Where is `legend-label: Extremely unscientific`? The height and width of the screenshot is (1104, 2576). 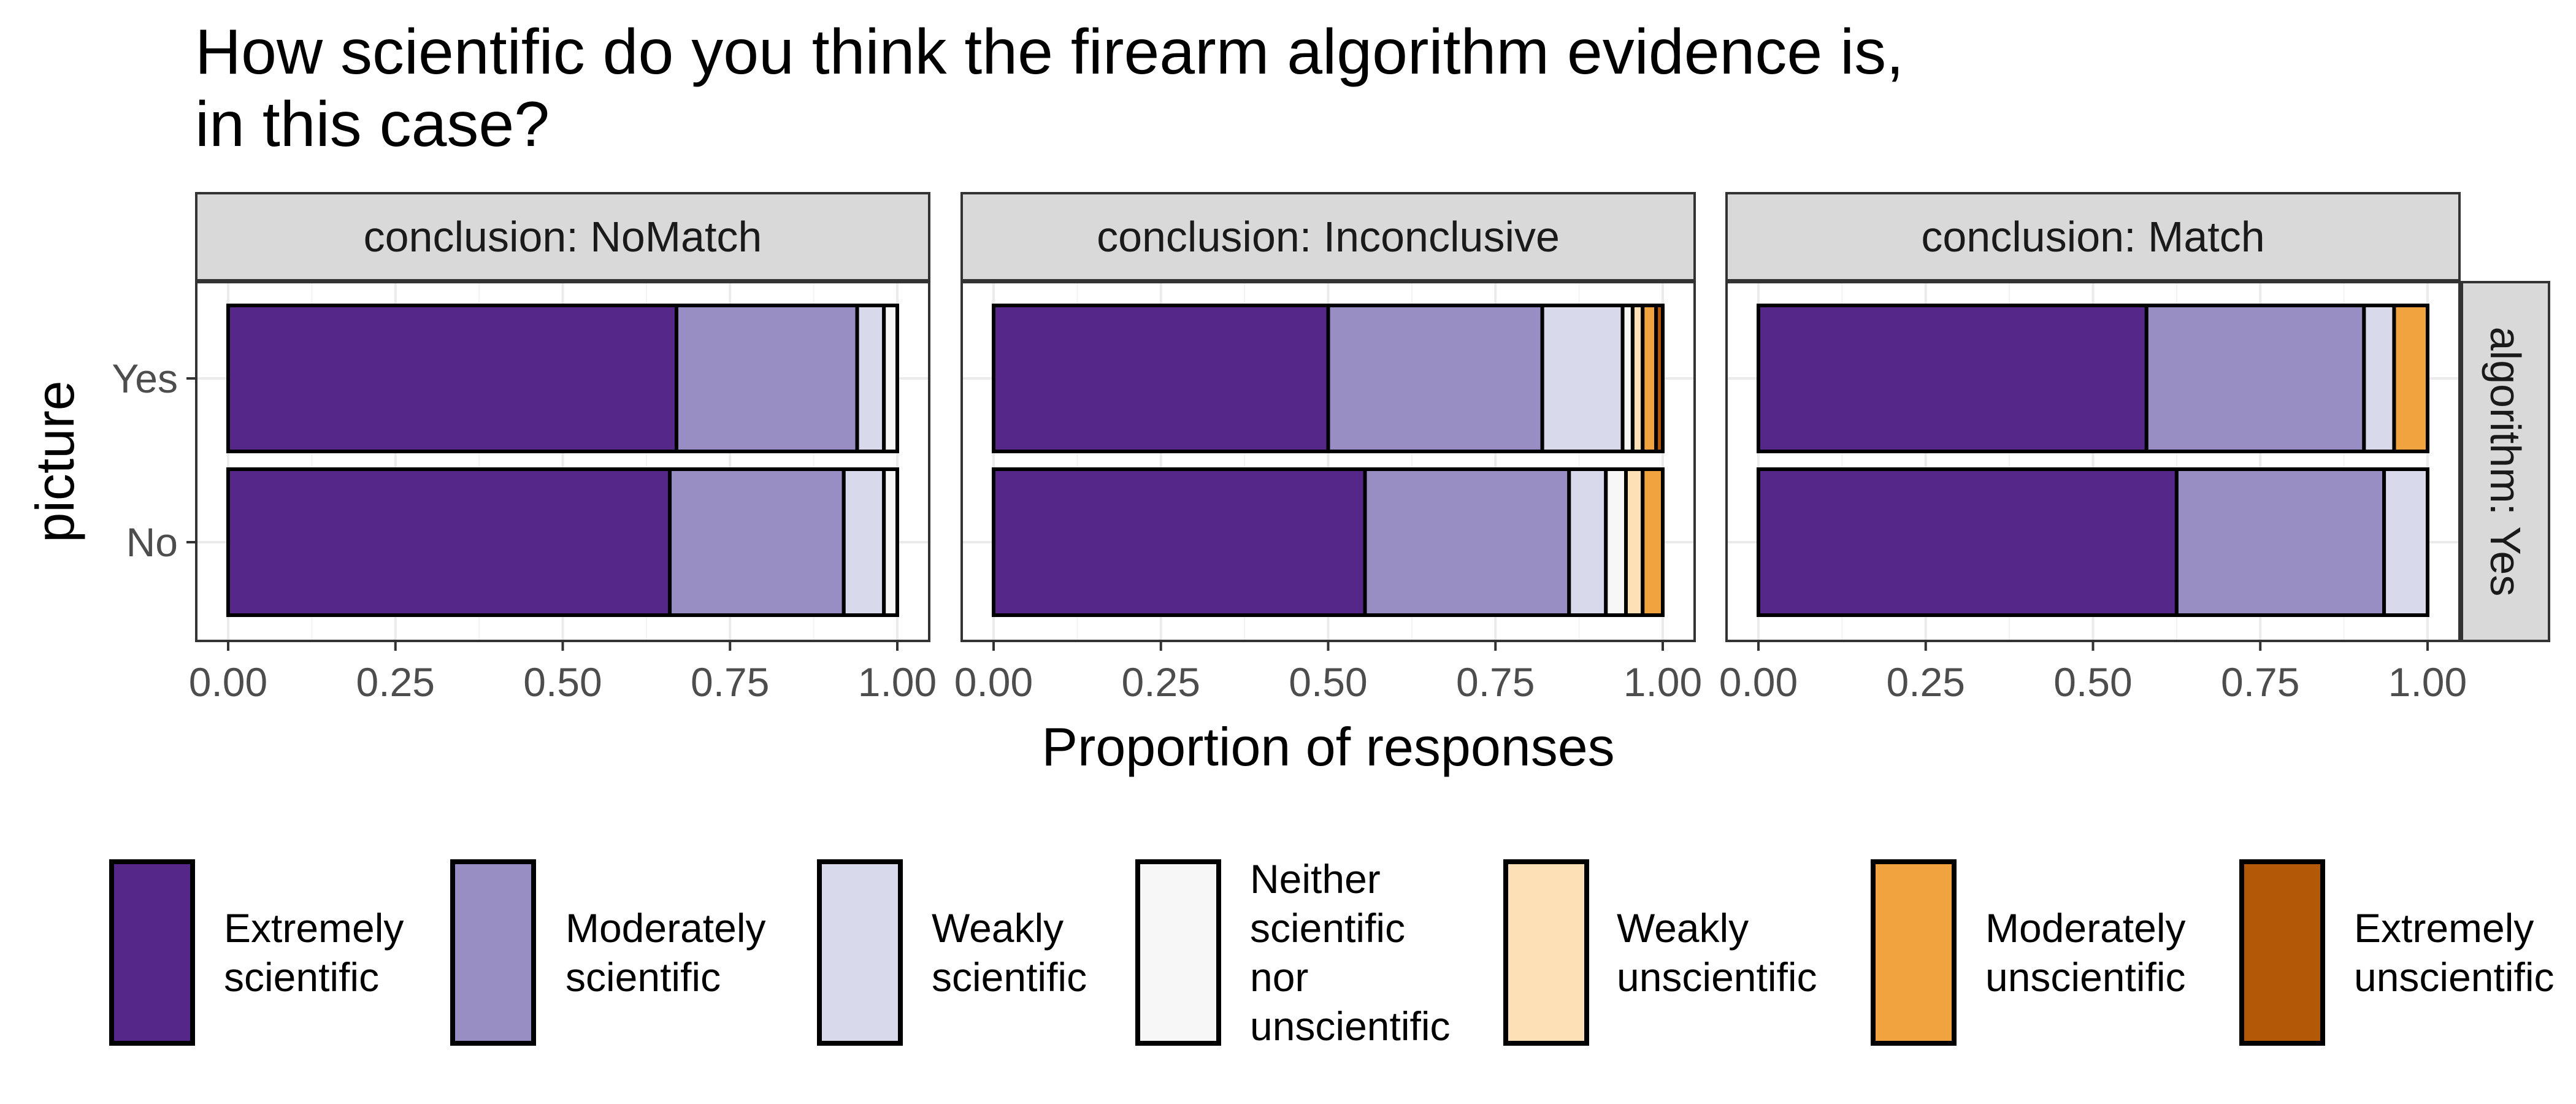 legend-label: Extremely unscientific is located at coordinates (2454, 952).